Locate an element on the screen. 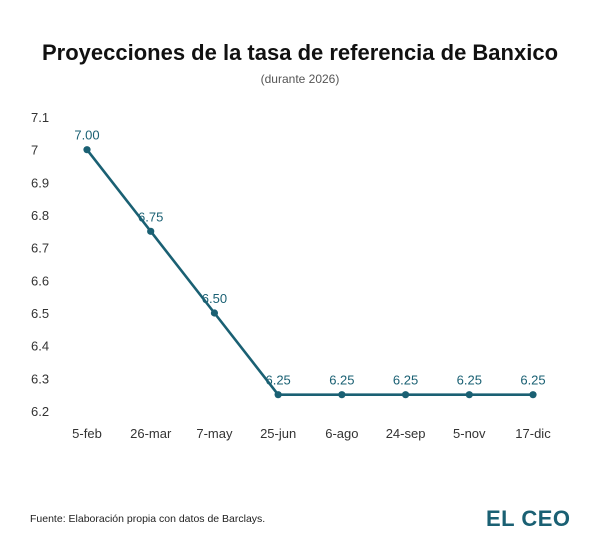 The width and height of the screenshot is (600, 550). x-tick-label: 26-mar is located at coordinates (151, 433).